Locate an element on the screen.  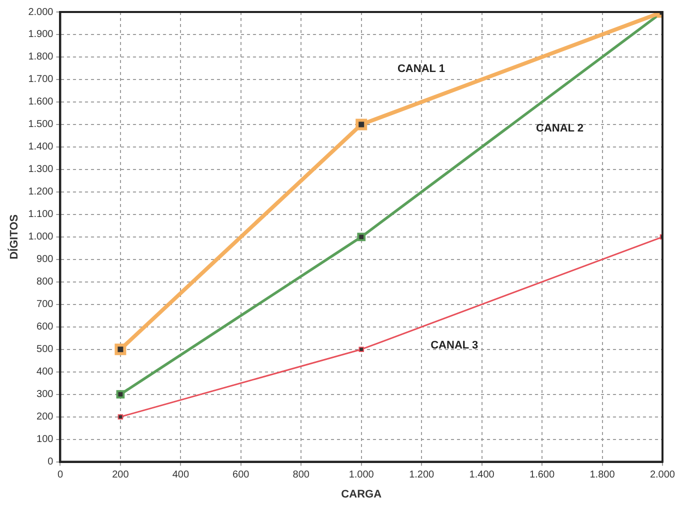
x-tick-label: 600 is located at coordinates (241, 475).